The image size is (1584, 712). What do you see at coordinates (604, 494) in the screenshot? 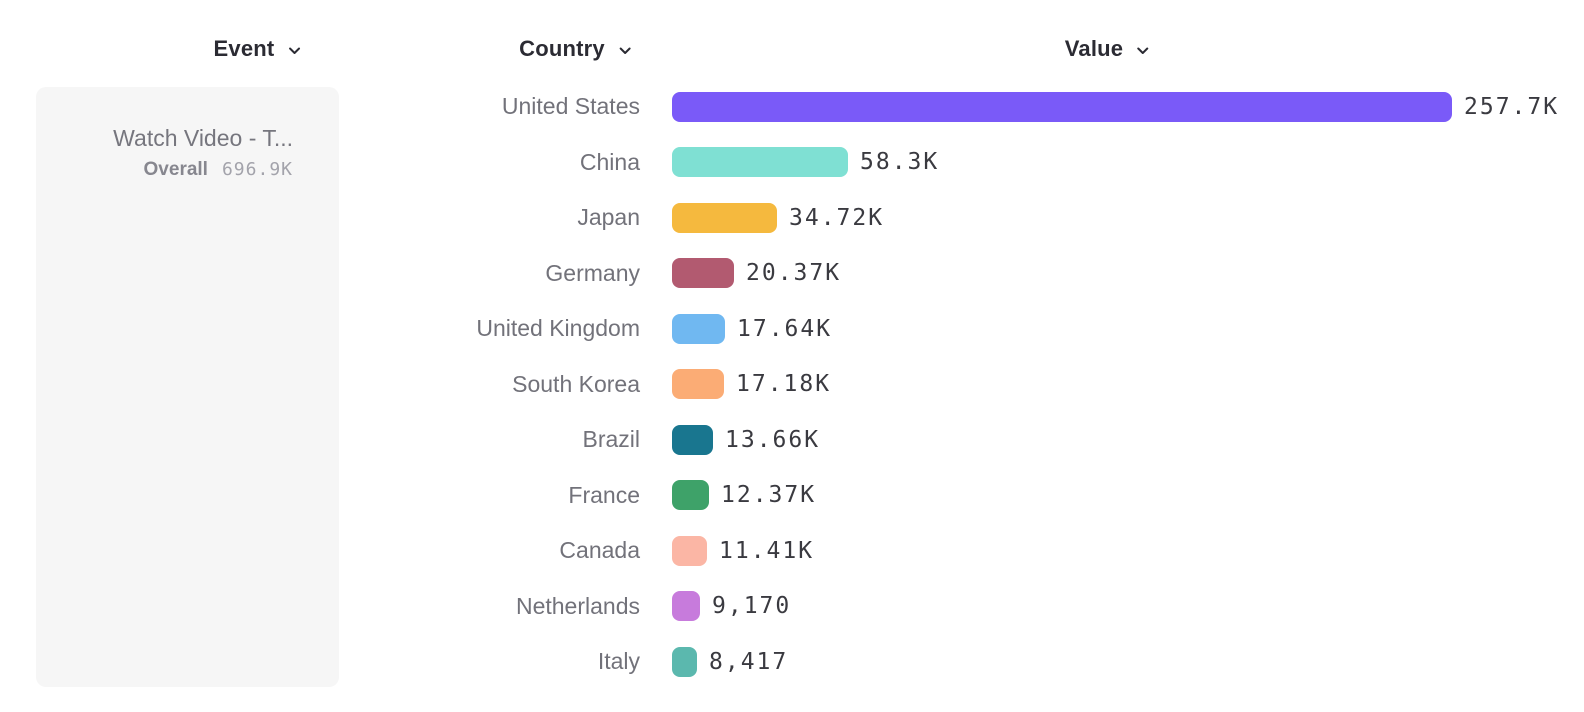
I see `country-label: France` at bounding box center [604, 494].